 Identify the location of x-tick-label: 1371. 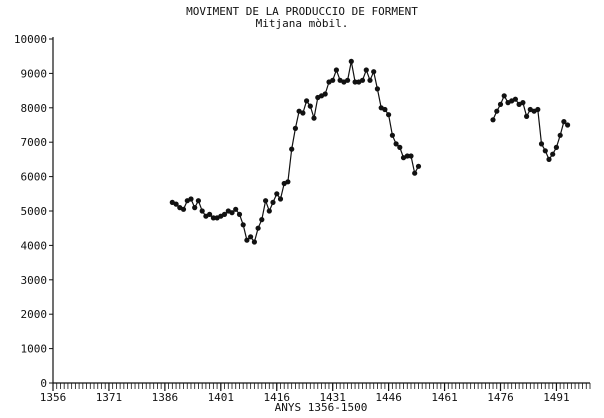
(109, 397).